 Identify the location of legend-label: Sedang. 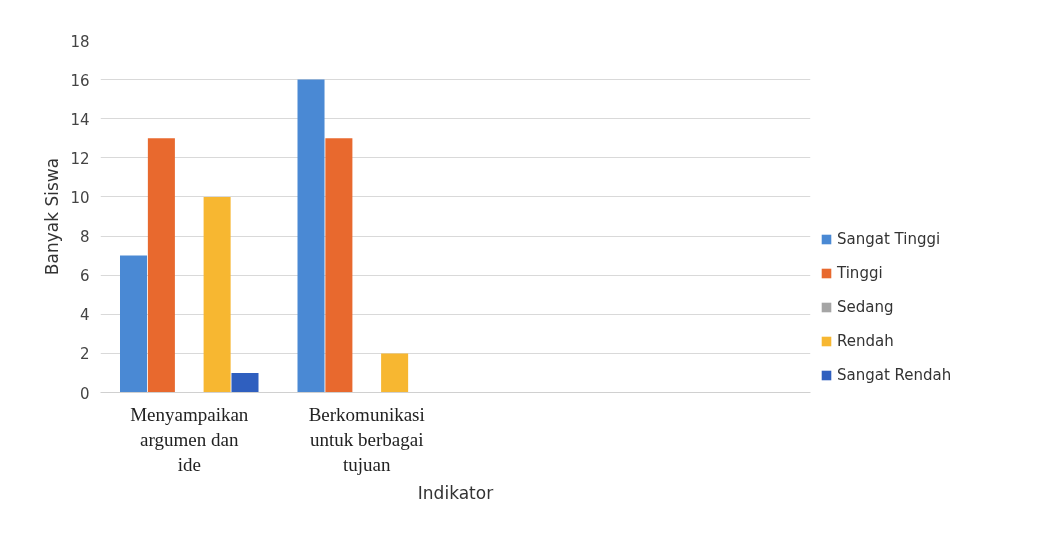
(865, 307).